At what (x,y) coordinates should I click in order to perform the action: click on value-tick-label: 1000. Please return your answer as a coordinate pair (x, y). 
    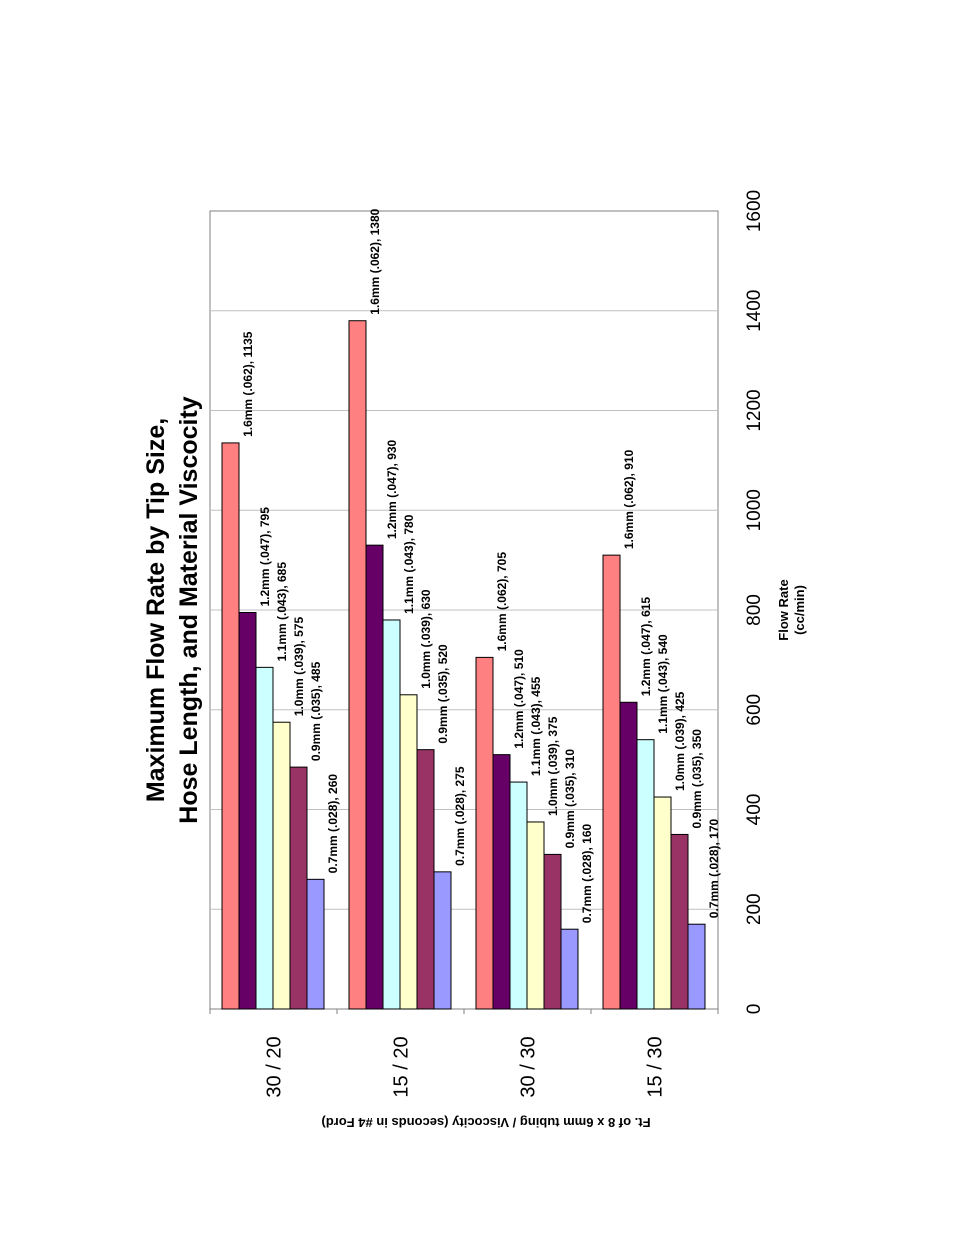
    Looking at the image, I should click on (754, 510).